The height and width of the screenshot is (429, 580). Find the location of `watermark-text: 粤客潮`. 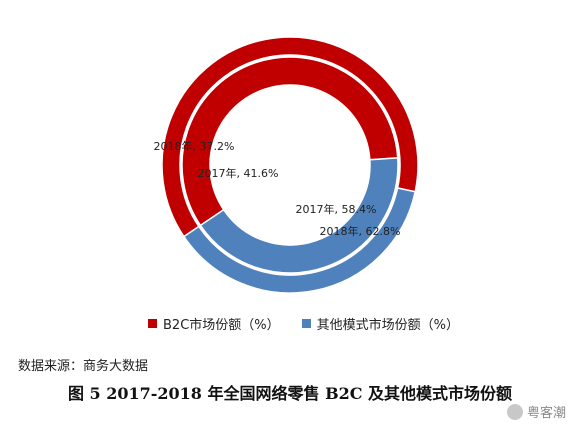

watermark-text: 粤客潮 is located at coordinates (546, 413).